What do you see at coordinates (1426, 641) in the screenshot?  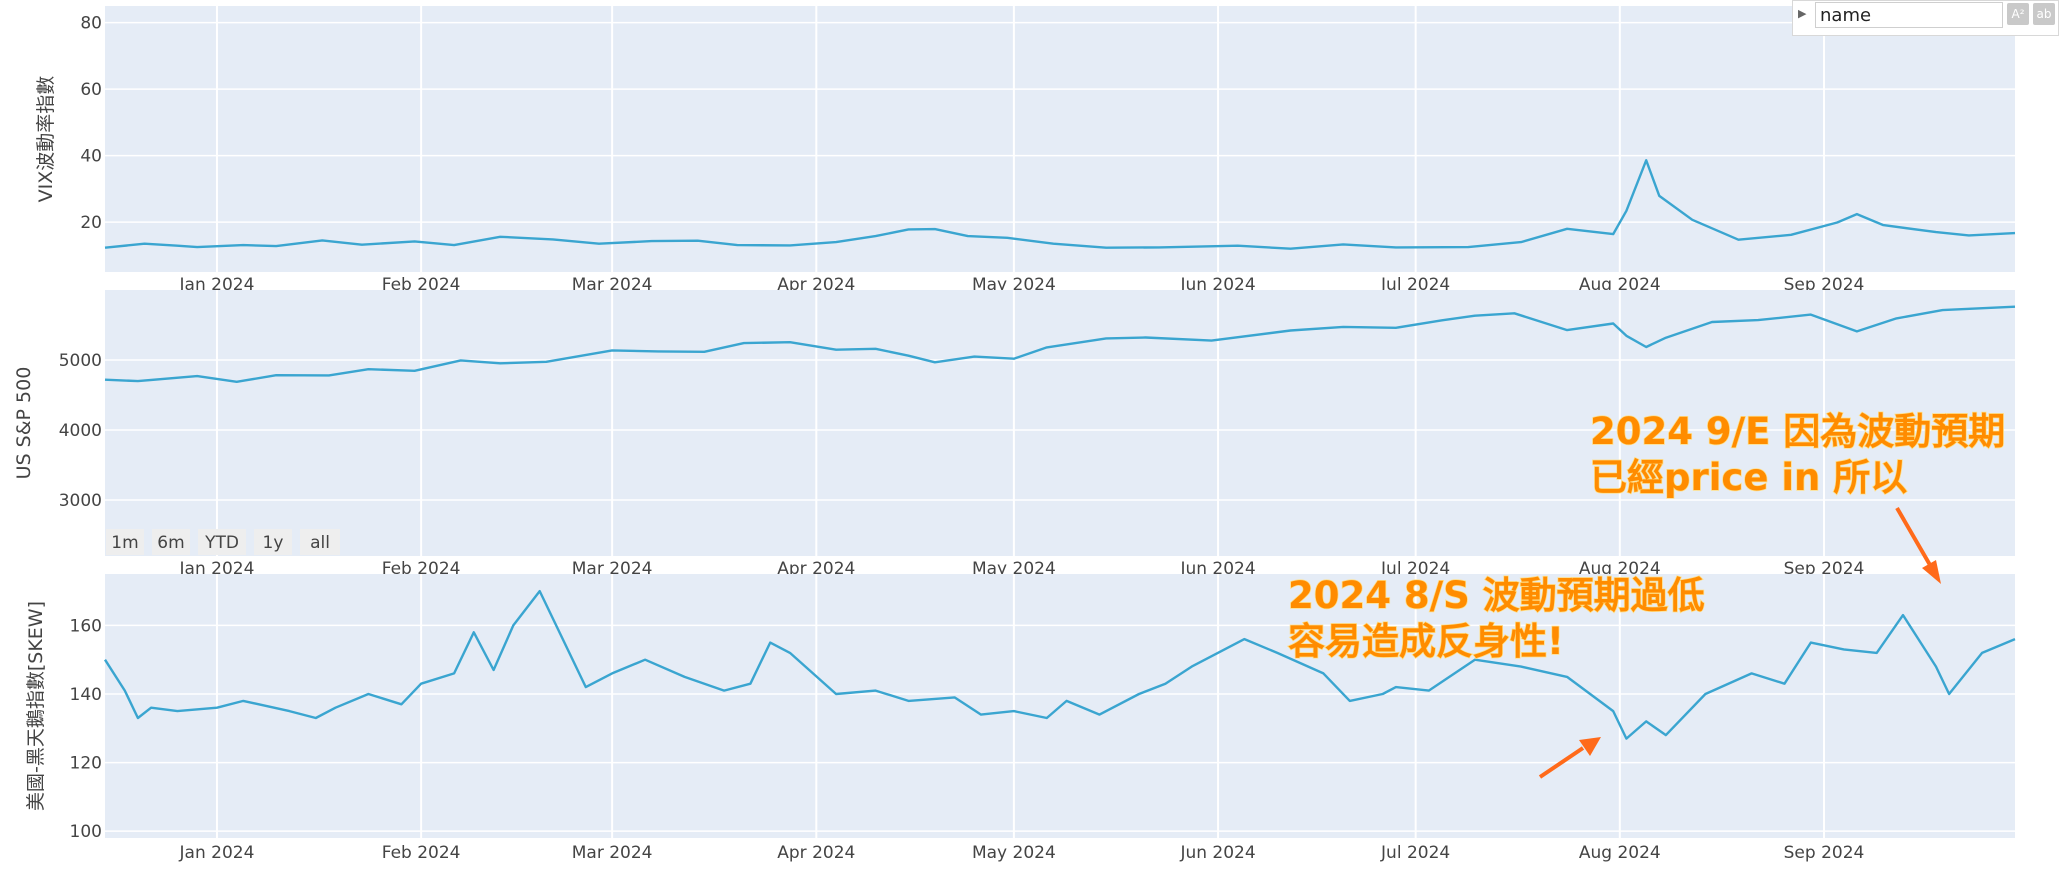 I see `annotation-aug-line-2: 容易造成反身性!` at bounding box center [1426, 641].